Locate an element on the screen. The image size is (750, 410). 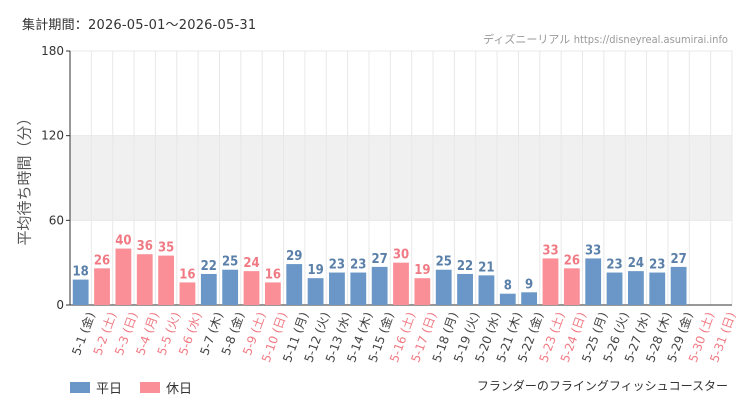
y-tick-layer: 0 60 120 180 is located at coordinates (52, 178).